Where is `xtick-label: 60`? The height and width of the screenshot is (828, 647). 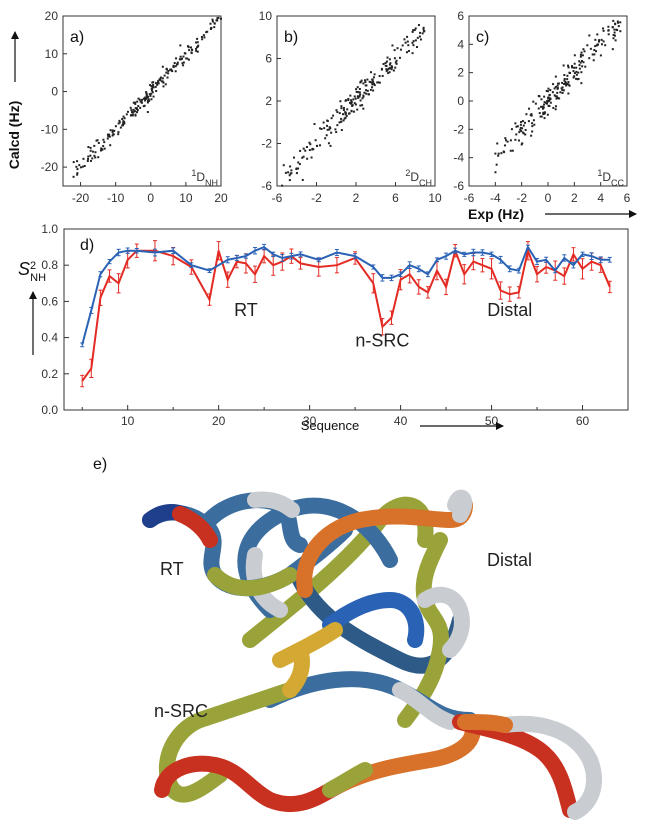 xtick-label: 60 is located at coordinates (583, 421).